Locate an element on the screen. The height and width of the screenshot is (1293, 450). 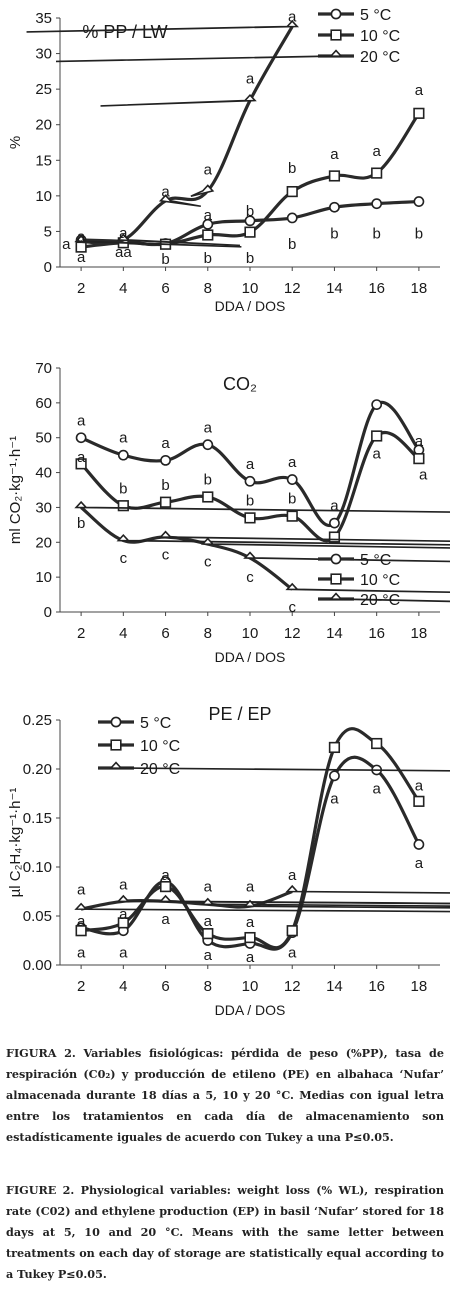
x-tick-label: 12 is located at coordinates (292, 288).